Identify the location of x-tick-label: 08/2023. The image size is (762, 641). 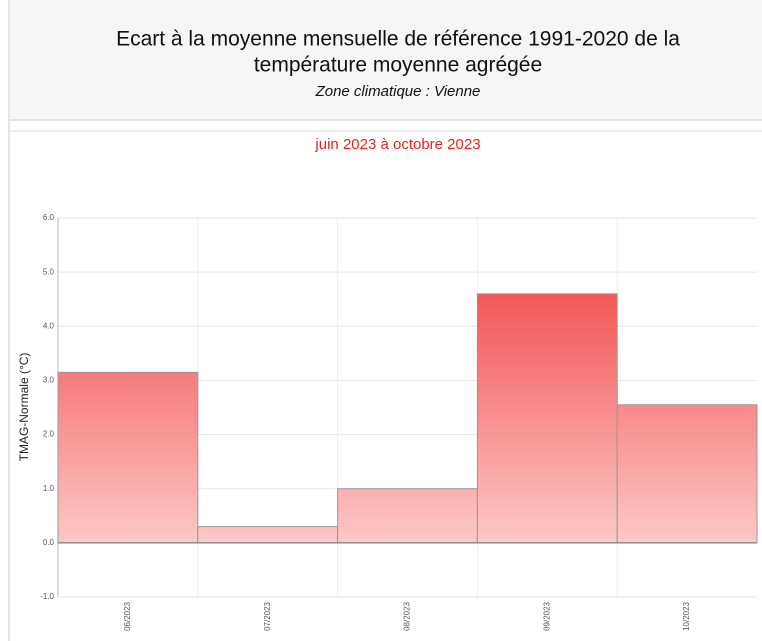
(407, 615).